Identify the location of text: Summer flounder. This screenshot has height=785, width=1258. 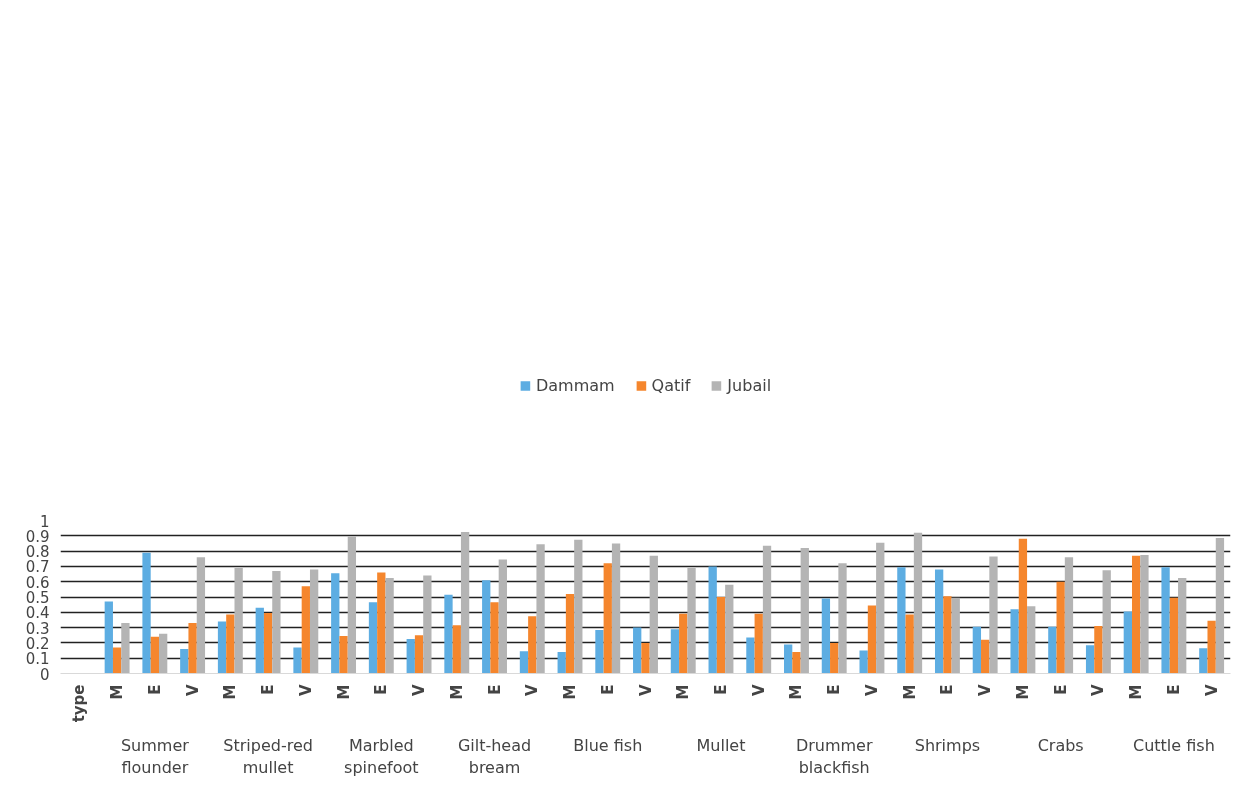
(155, 756).